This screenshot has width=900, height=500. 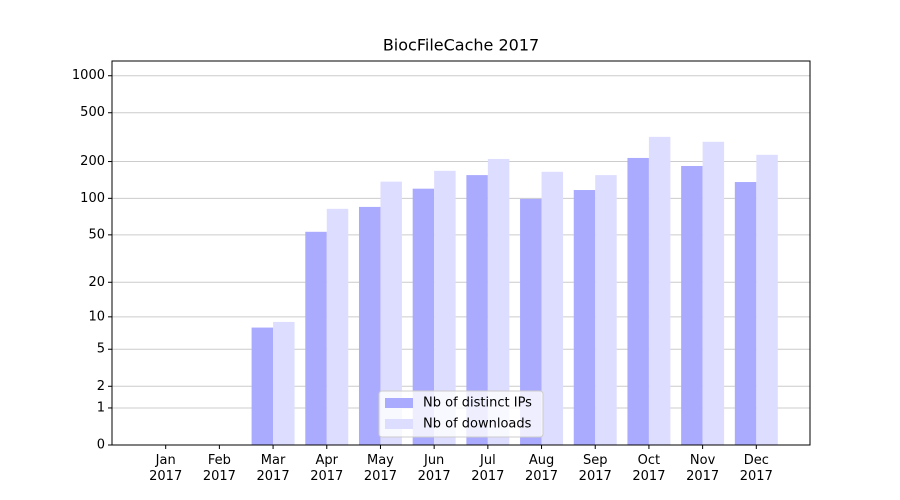 I want to click on x-tick-label: Mar 2017, so click(x=273, y=468).